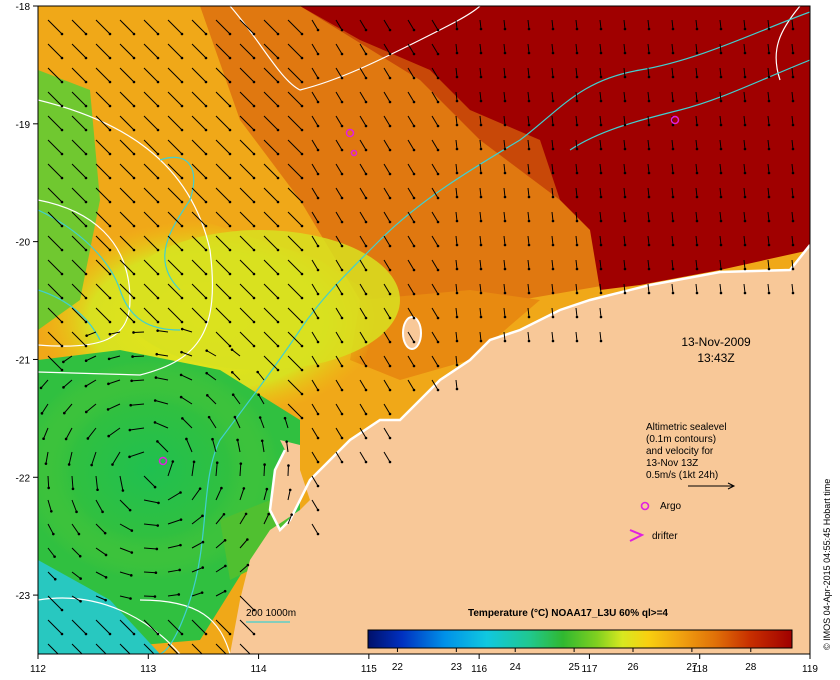 The height and width of the screenshot is (680, 840). Describe the element at coordinates (665, 536) in the screenshot. I see `drifter-legend-label: drifter` at that location.